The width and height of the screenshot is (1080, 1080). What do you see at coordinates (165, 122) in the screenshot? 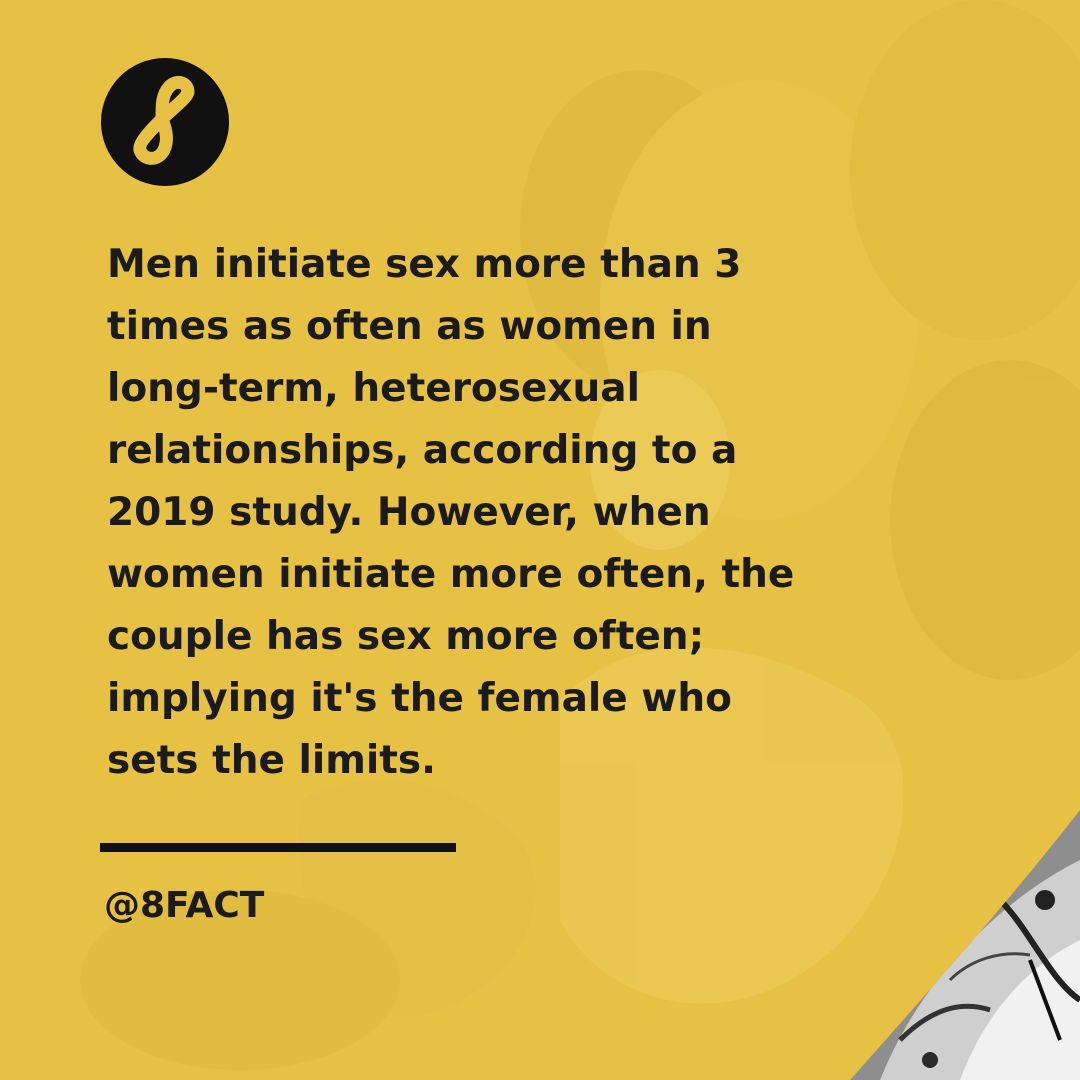
I see `brand-logo-icon` at bounding box center [165, 122].